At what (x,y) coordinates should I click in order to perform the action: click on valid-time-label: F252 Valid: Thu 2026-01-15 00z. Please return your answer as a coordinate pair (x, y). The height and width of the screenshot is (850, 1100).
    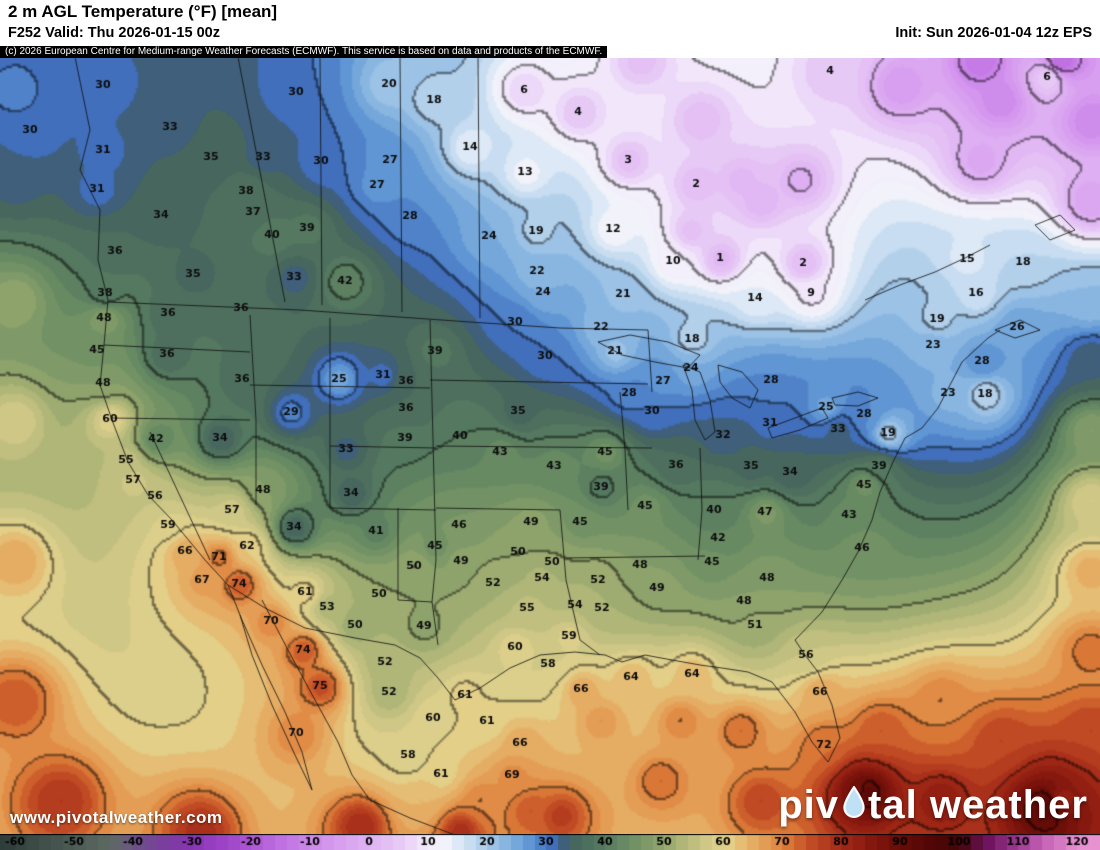
    Looking at the image, I should click on (114, 33).